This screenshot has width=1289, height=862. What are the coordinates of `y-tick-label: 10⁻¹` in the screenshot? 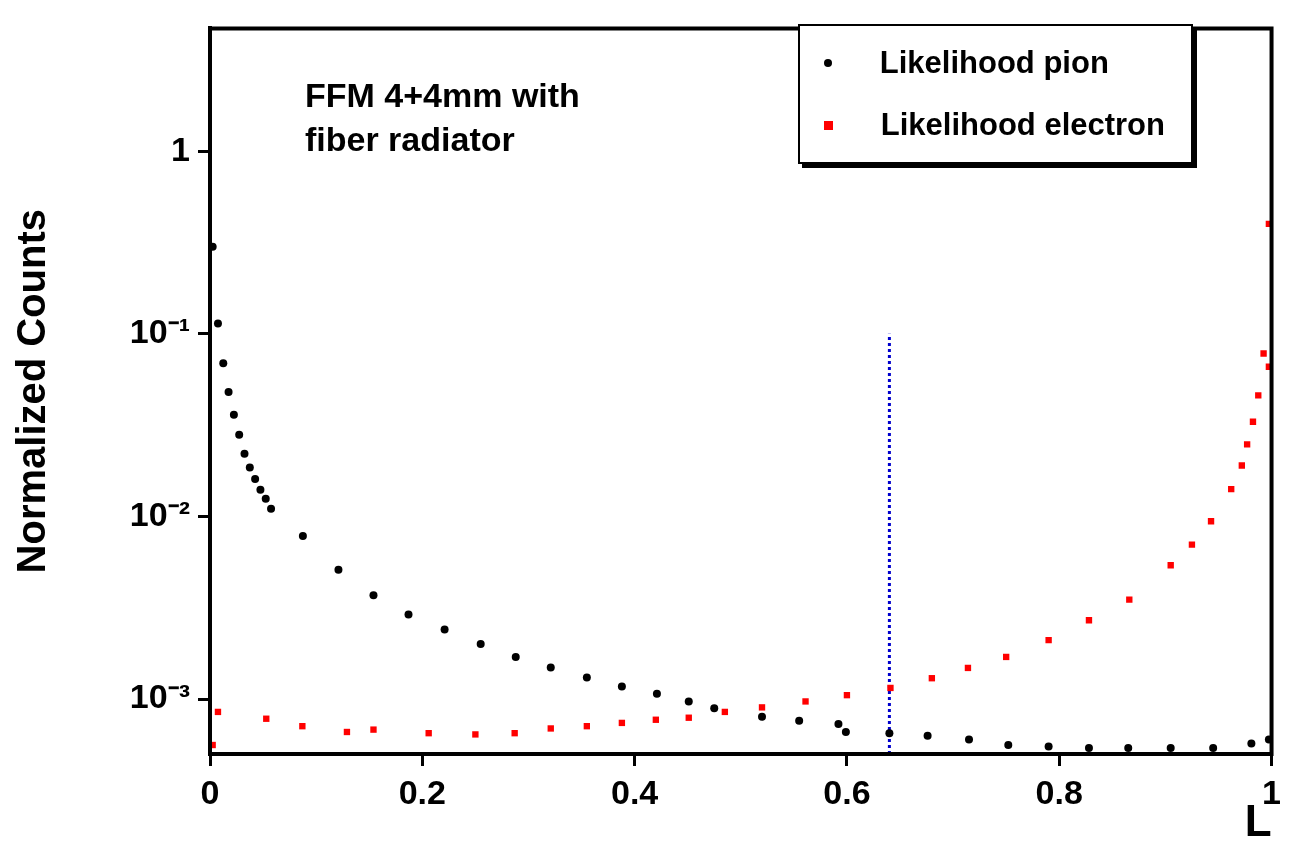 It's located at (159, 331).